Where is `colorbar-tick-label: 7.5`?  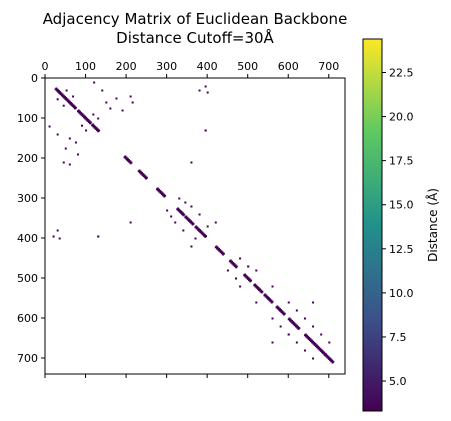
colorbar-tick-label: 7.5 is located at coordinates (398, 337).